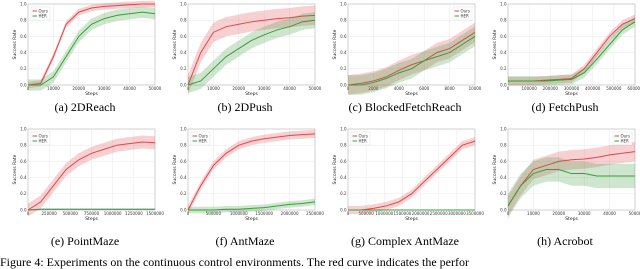 Image resolution: width=640 pixels, height=269 pixels. I want to click on x-tick-label: 50000, so click(634, 213).